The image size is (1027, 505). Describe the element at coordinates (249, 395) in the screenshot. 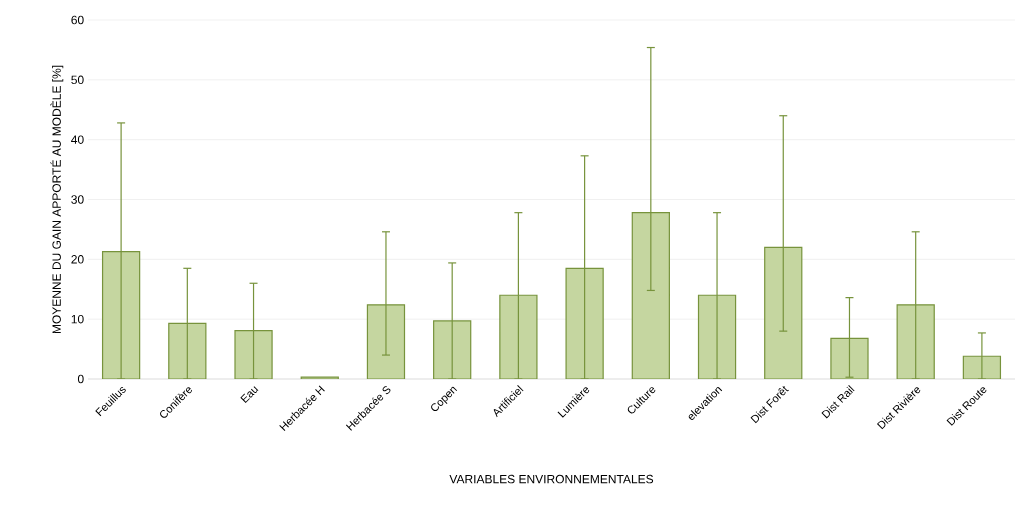

I see `x-tick-label: Eau` at that location.